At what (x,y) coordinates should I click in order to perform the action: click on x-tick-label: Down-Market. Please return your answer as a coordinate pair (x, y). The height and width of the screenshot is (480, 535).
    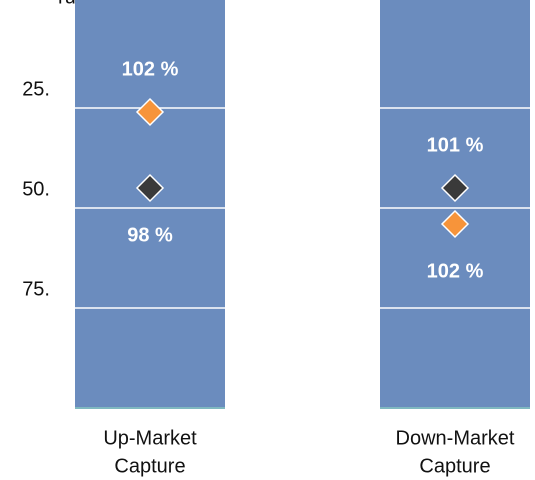
    Looking at the image, I should click on (455, 438).